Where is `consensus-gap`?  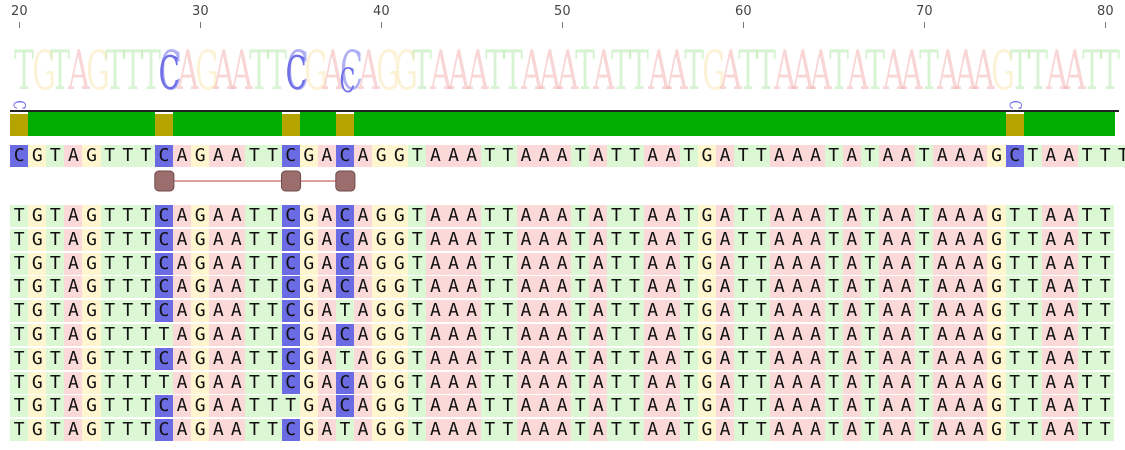
consensus-gap is located at coordinates (19, 113).